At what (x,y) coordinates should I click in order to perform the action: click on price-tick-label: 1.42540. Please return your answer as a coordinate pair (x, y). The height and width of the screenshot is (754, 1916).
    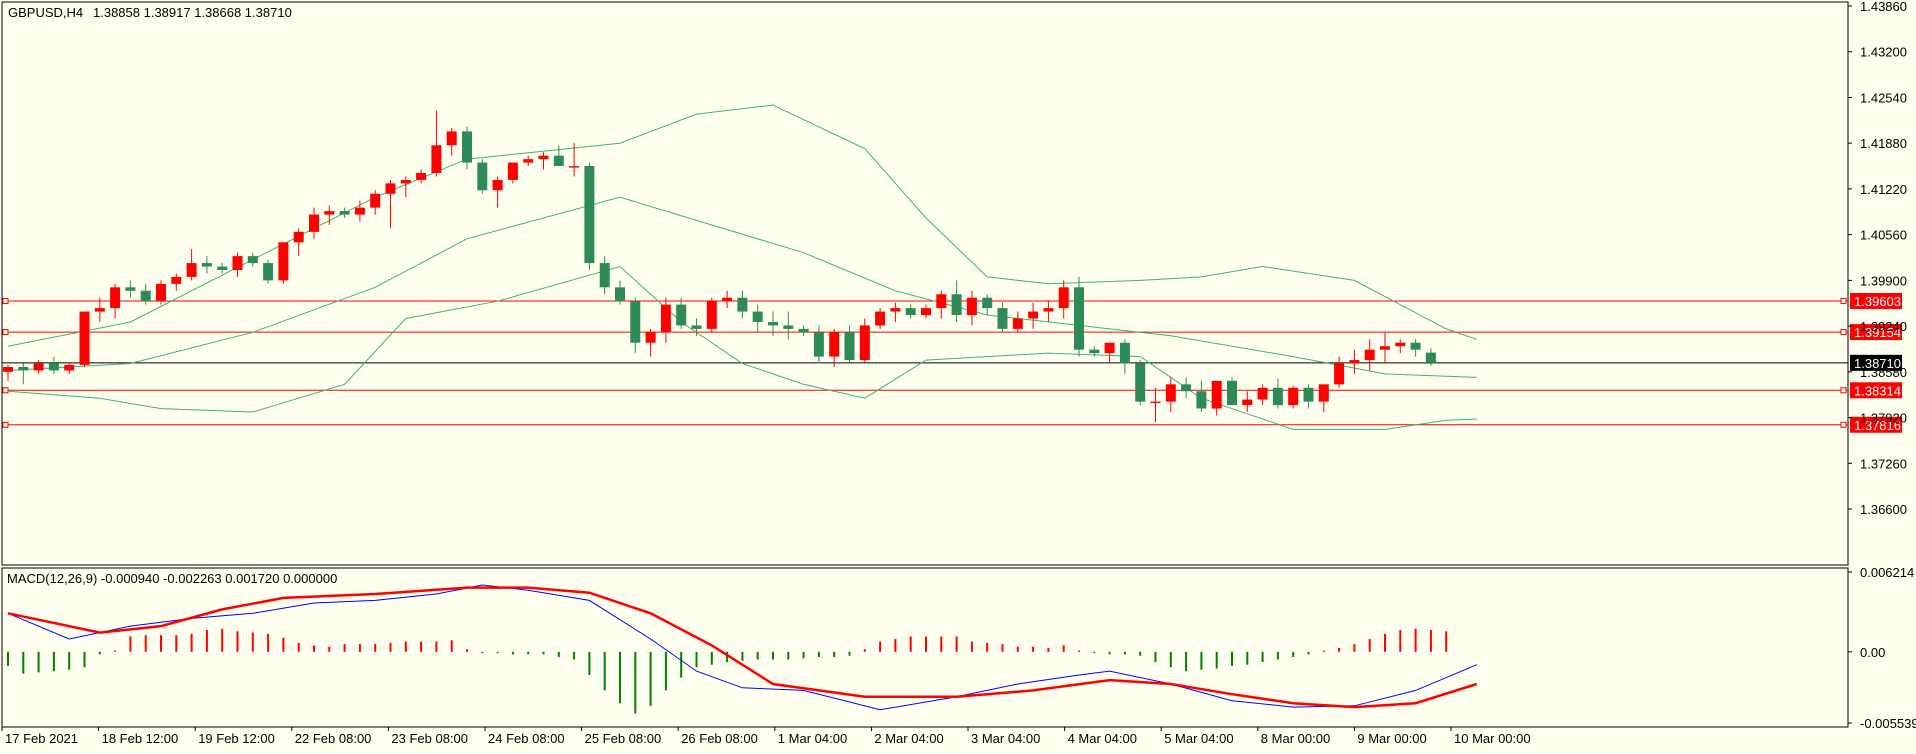
    Looking at the image, I should click on (1883, 97).